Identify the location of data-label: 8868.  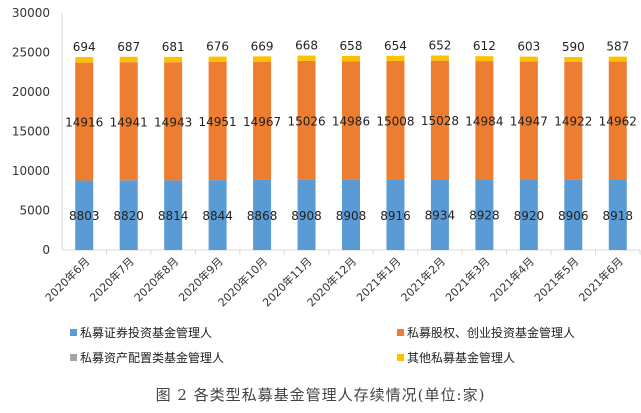
(262, 216).